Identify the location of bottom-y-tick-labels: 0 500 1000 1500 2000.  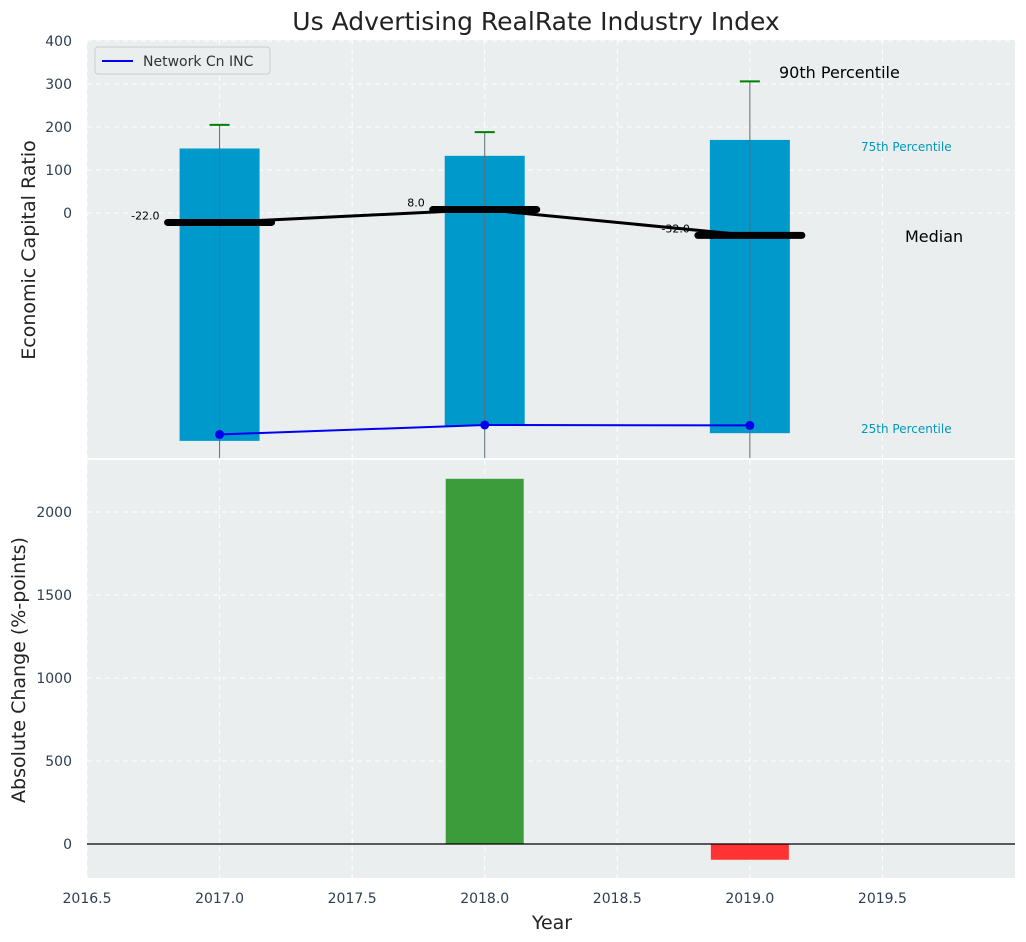
(54, 679).